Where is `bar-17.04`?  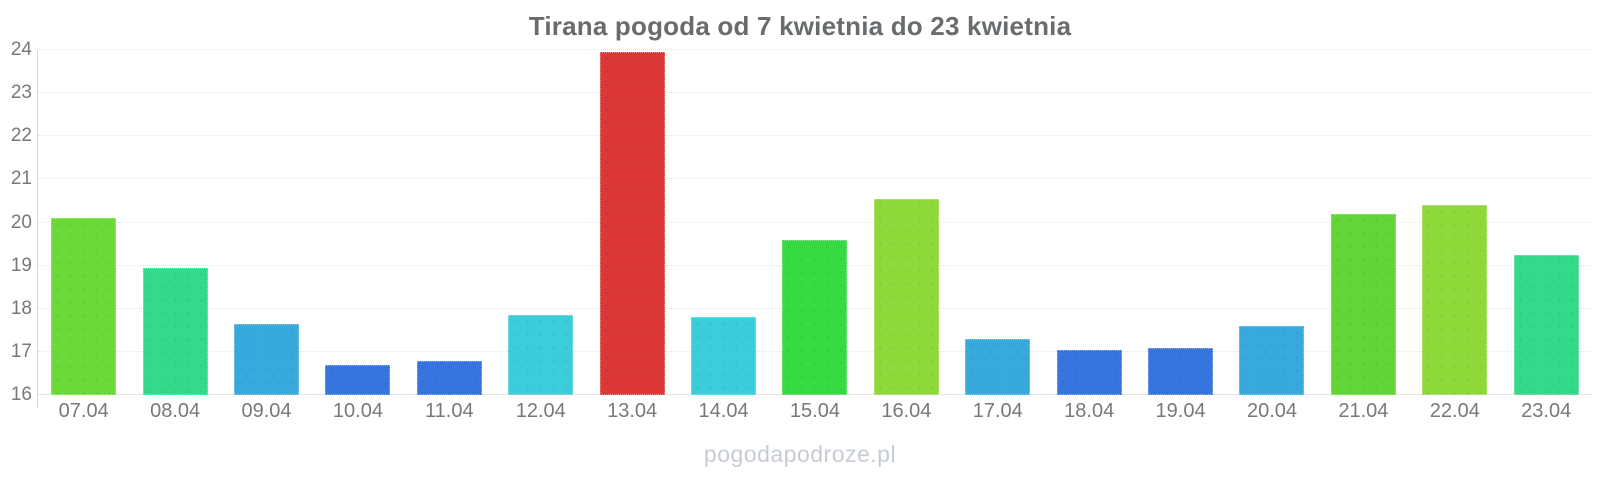 bar-17.04 is located at coordinates (998, 366).